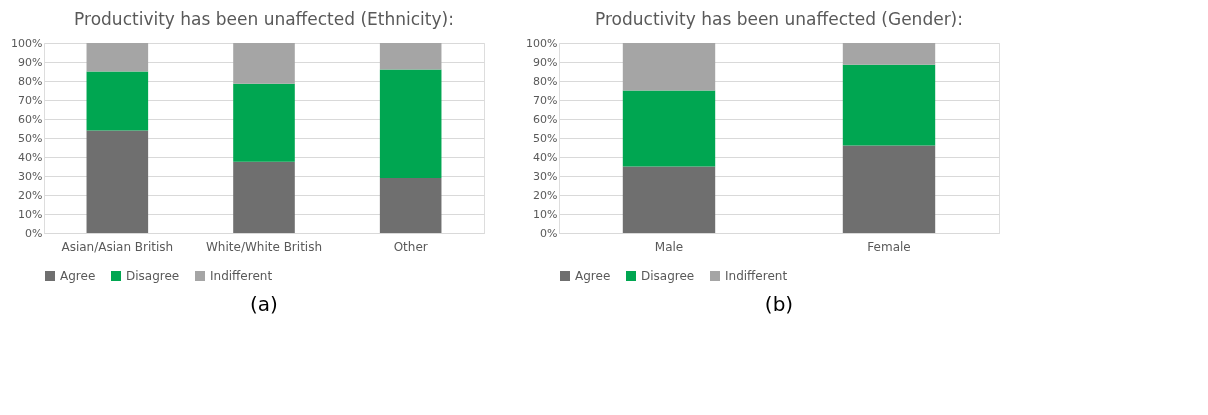 This screenshot has width=1208, height=415. I want to click on x-tick-label: Male, so click(669, 246).